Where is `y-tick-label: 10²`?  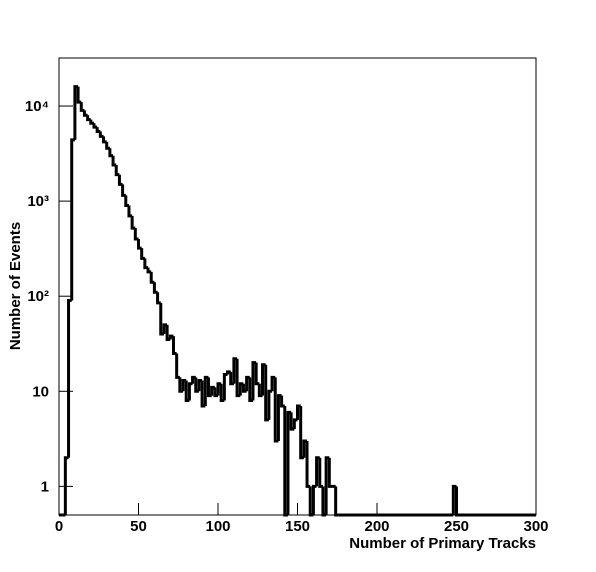 y-tick-label: 10² is located at coordinates (38, 296).